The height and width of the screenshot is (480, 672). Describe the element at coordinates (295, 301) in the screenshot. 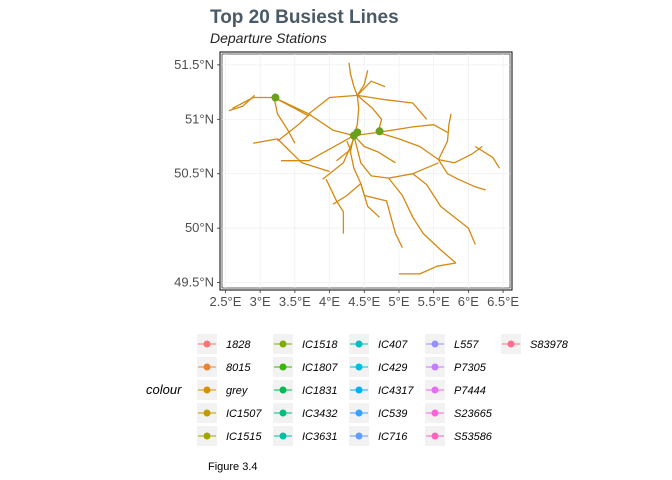

I see `x-tick-label-2: 3.5°E` at that location.